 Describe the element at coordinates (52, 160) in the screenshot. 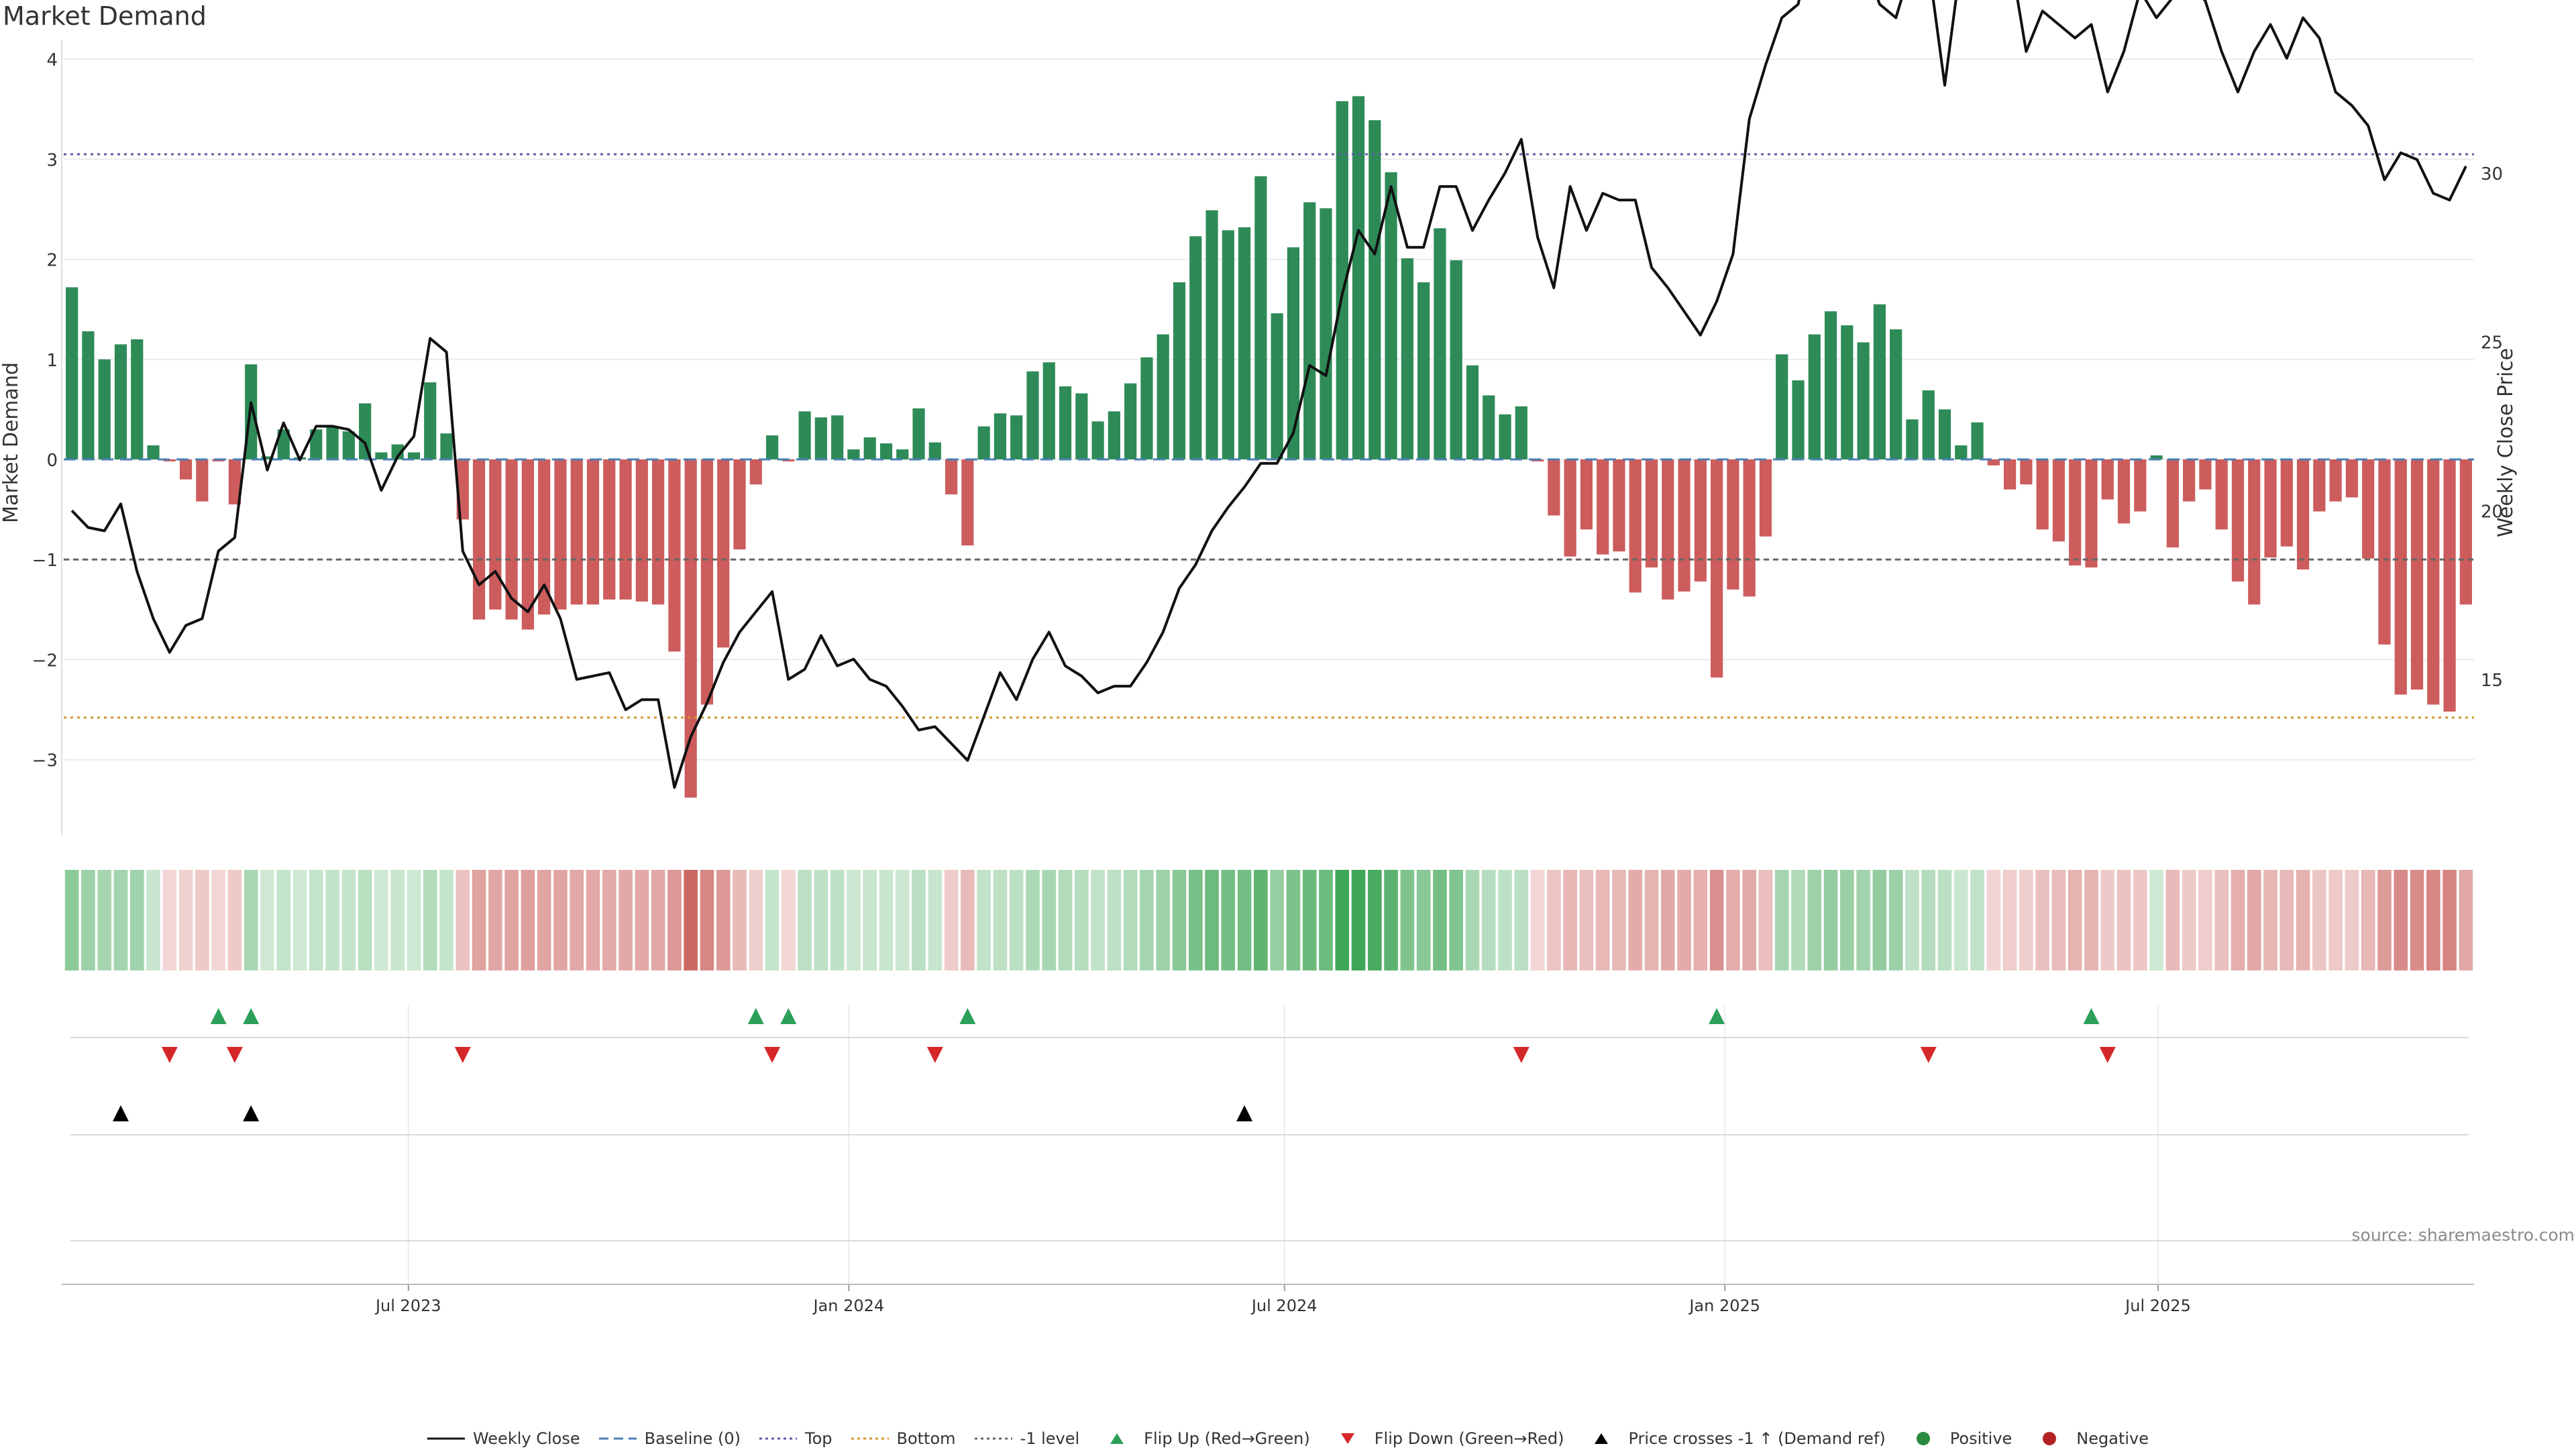

I see `y-tick-label: 3` at that location.